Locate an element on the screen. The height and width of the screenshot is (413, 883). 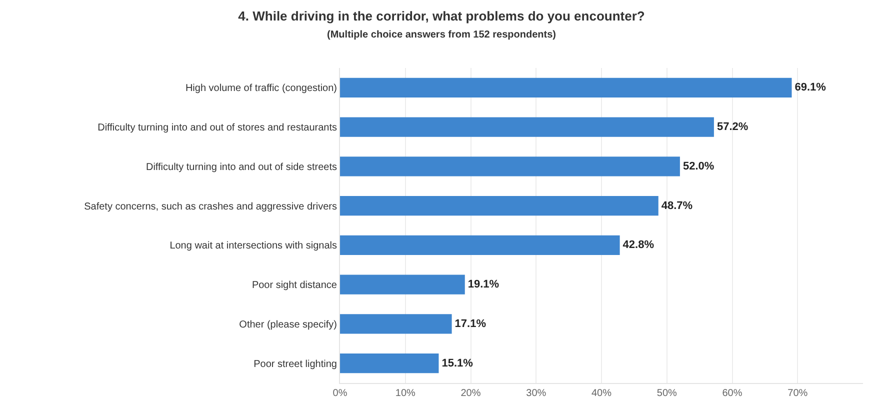
data-label: 17.1% is located at coordinates (470, 324).